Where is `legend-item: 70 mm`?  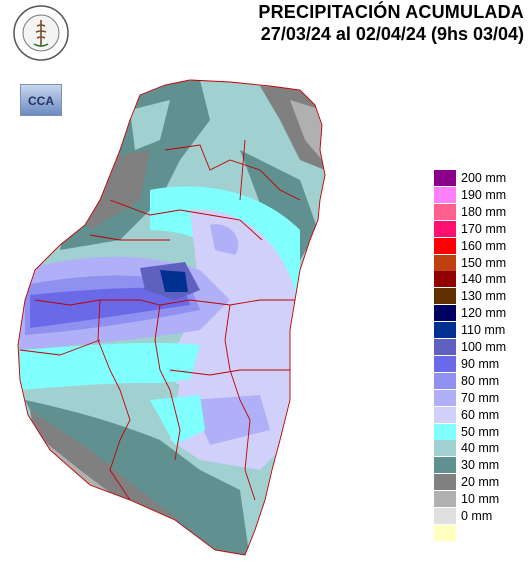
legend-item: 70 mm is located at coordinates (480, 397).